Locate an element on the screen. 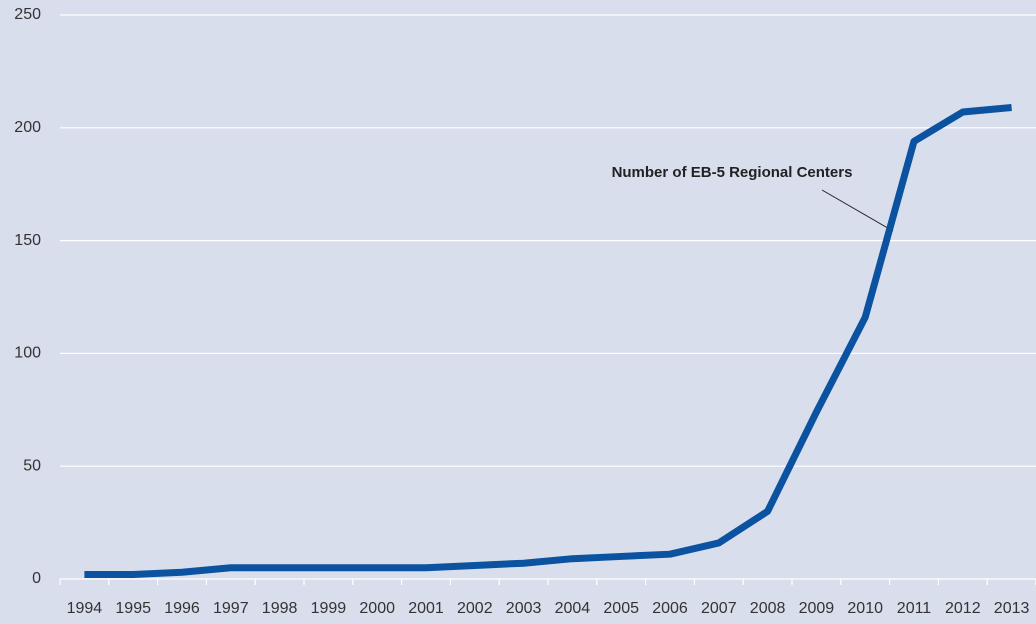 The height and width of the screenshot is (624, 1036). annotation: Number of EB-5 Regional Centers is located at coordinates (732, 172).